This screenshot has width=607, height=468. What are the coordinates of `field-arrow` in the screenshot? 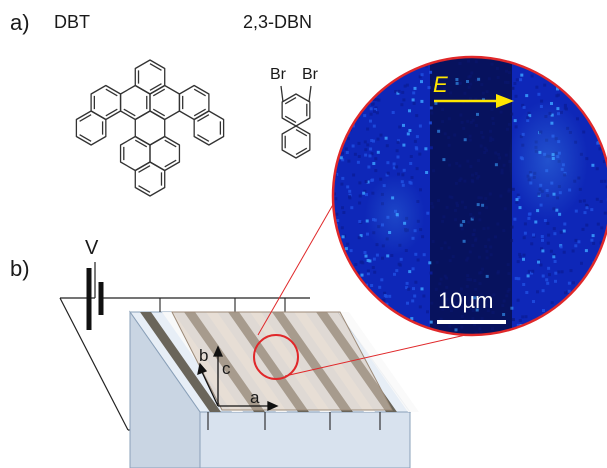 It's located at (474, 101).